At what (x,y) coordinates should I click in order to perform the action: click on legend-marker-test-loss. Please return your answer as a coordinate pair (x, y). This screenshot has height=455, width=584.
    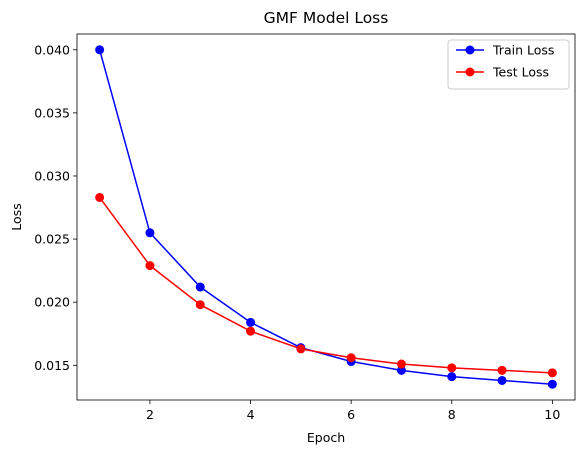
    Looking at the image, I should click on (470, 72).